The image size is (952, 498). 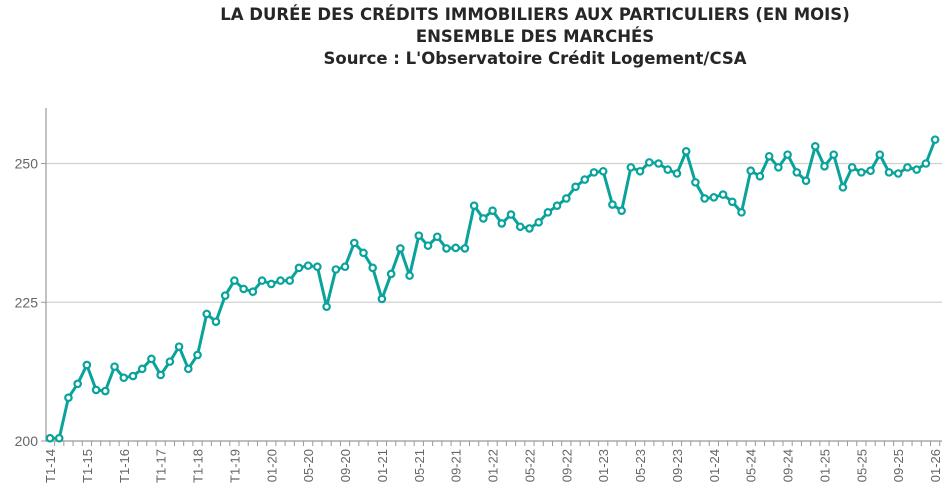 I want to click on x-tick-label: 09-25, so click(x=898, y=465).